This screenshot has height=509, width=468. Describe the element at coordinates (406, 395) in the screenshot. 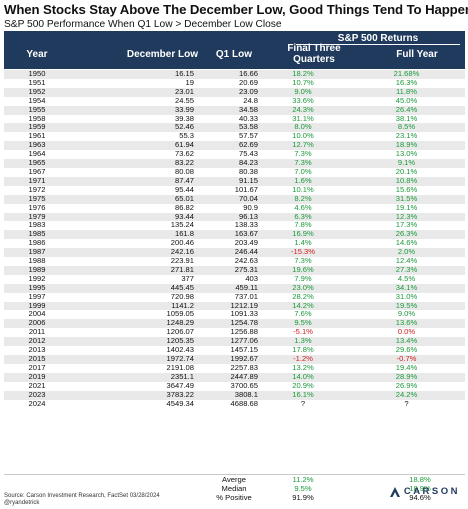

I see `cell-full-year: 24.2%` at that location.